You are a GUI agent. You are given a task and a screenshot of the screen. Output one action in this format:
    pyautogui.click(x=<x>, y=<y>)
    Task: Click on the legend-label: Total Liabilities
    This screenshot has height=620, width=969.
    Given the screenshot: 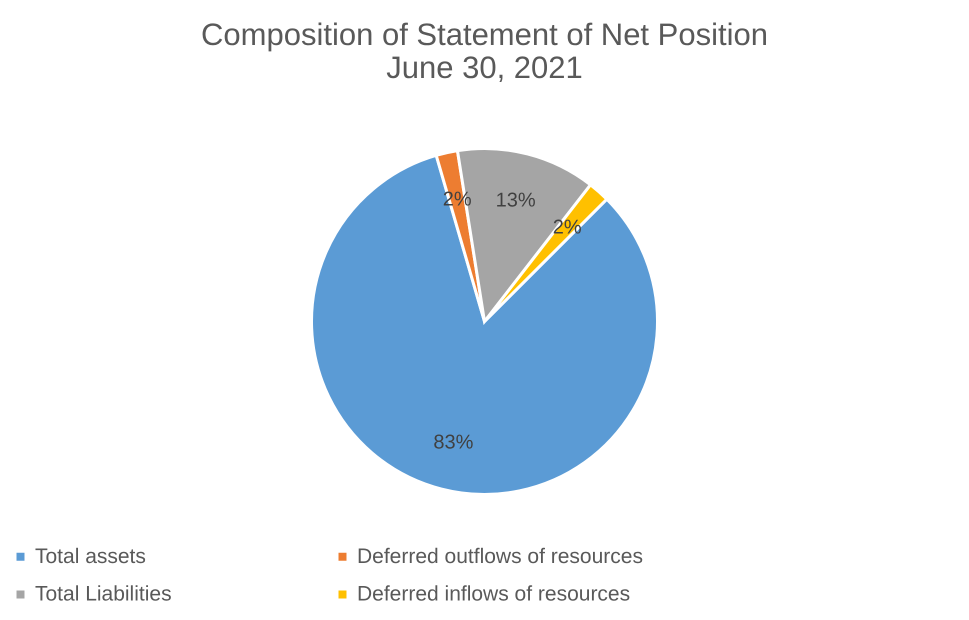 What is the action you would take?
    pyautogui.click(x=103, y=594)
    